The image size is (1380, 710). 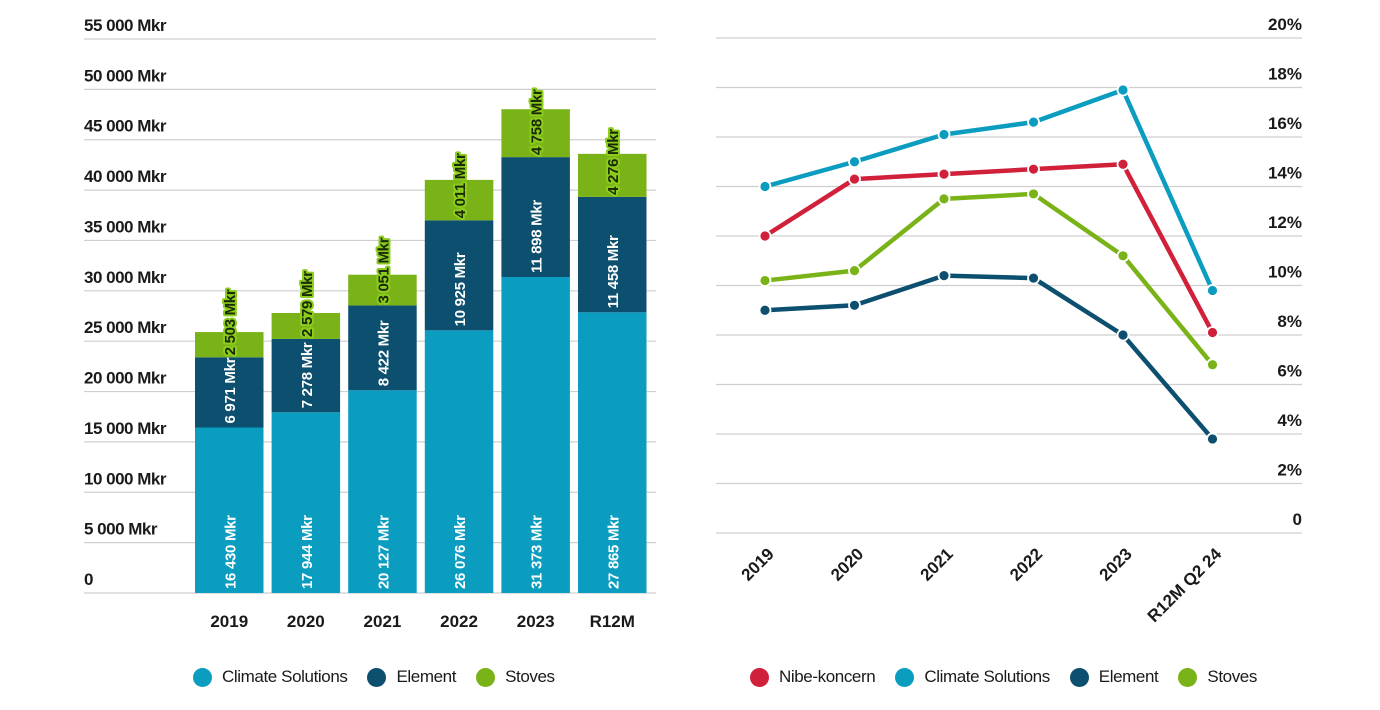 I want to click on y-tick-label: 18%, so click(x=1285, y=74).